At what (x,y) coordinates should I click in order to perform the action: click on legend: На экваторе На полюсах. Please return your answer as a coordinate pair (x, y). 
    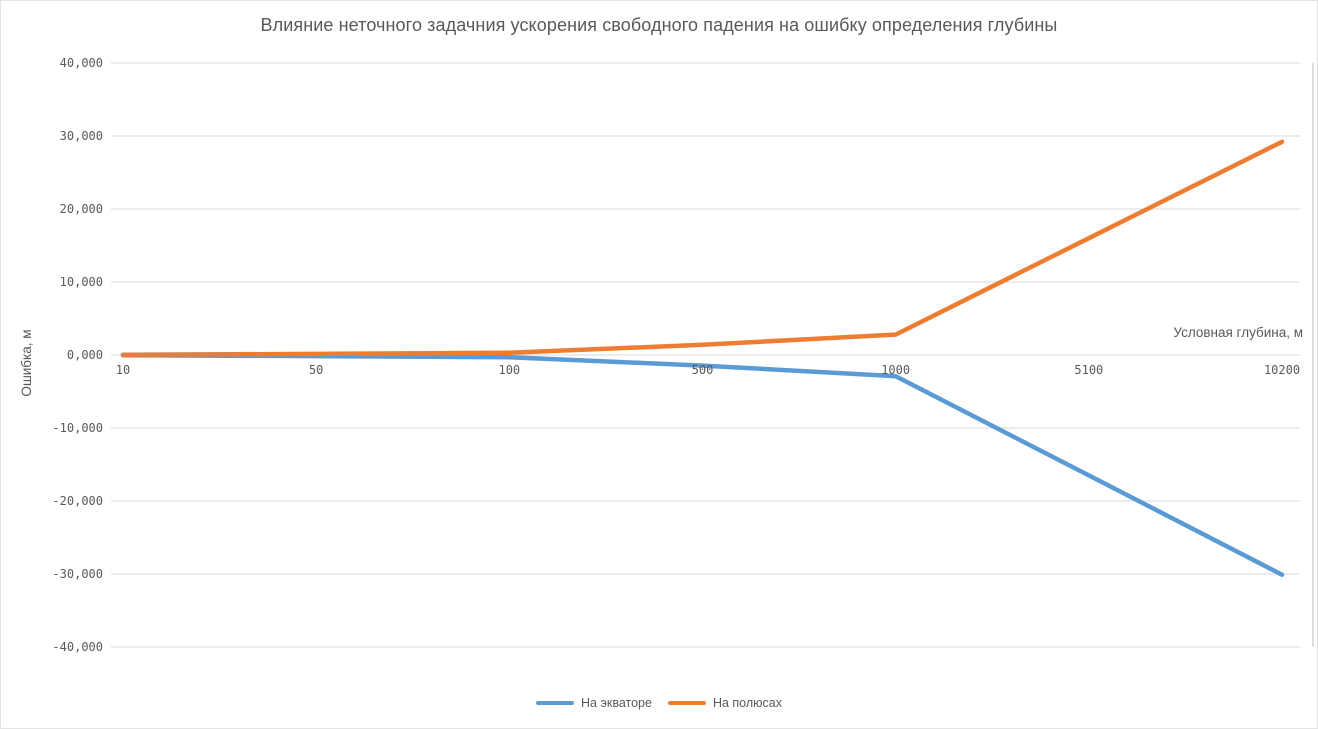
    Looking at the image, I should click on (659, 703).